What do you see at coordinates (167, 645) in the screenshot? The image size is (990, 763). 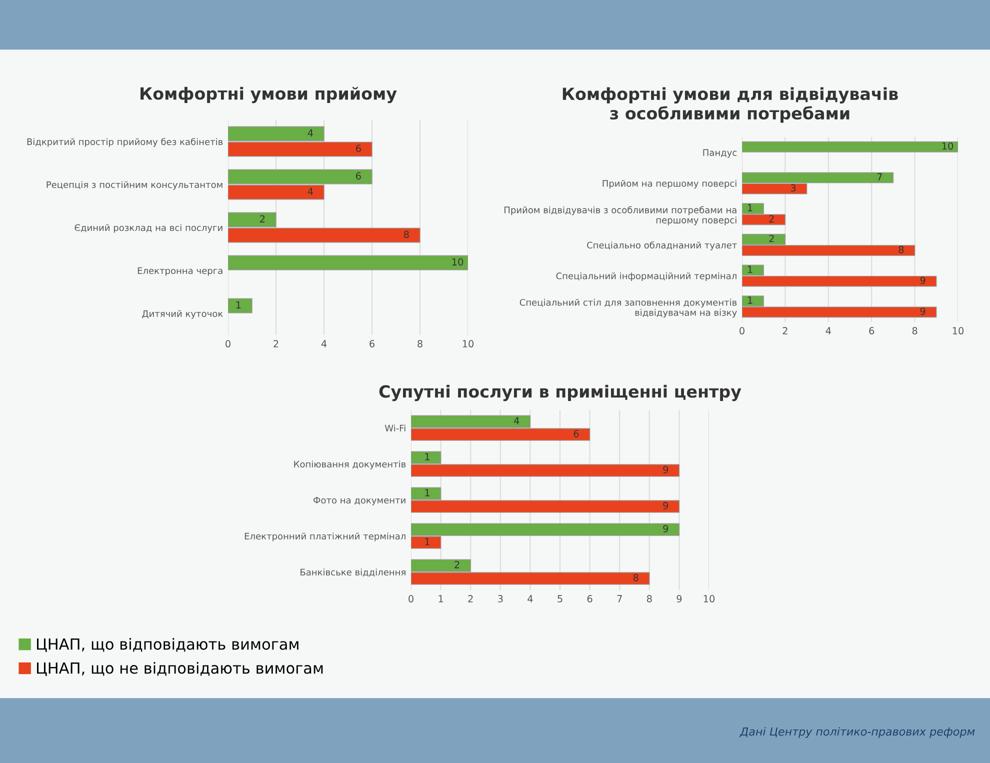 I see `legend-label: ЦНАП, що відповідають вимогам` at bounding box center [167, 645].